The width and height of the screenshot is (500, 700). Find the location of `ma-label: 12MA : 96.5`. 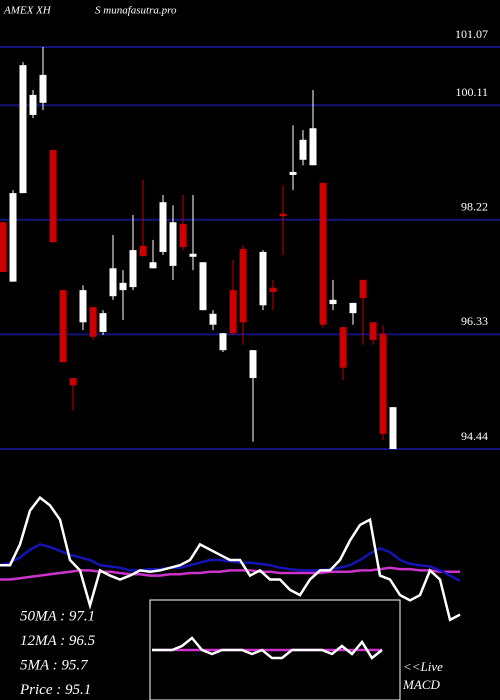

ma-label: 12MA : 96.5 is located at coordinates (58, 641).